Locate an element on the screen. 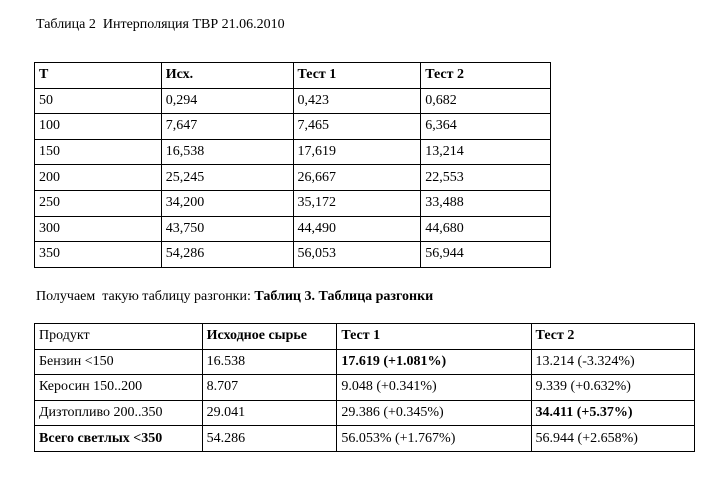  table-header-row: Т Исх. Тест 1 Тест 2 is located at coordinates (292, 75).